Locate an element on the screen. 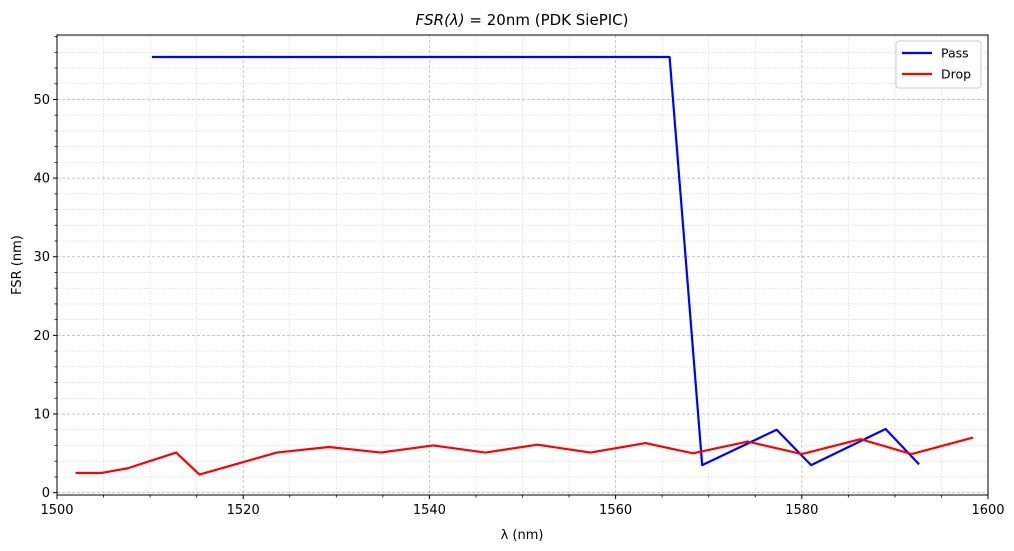 This screenshot has width=1014, height=551. x-tick-label: 1500 is located at coordinates (56, 510).